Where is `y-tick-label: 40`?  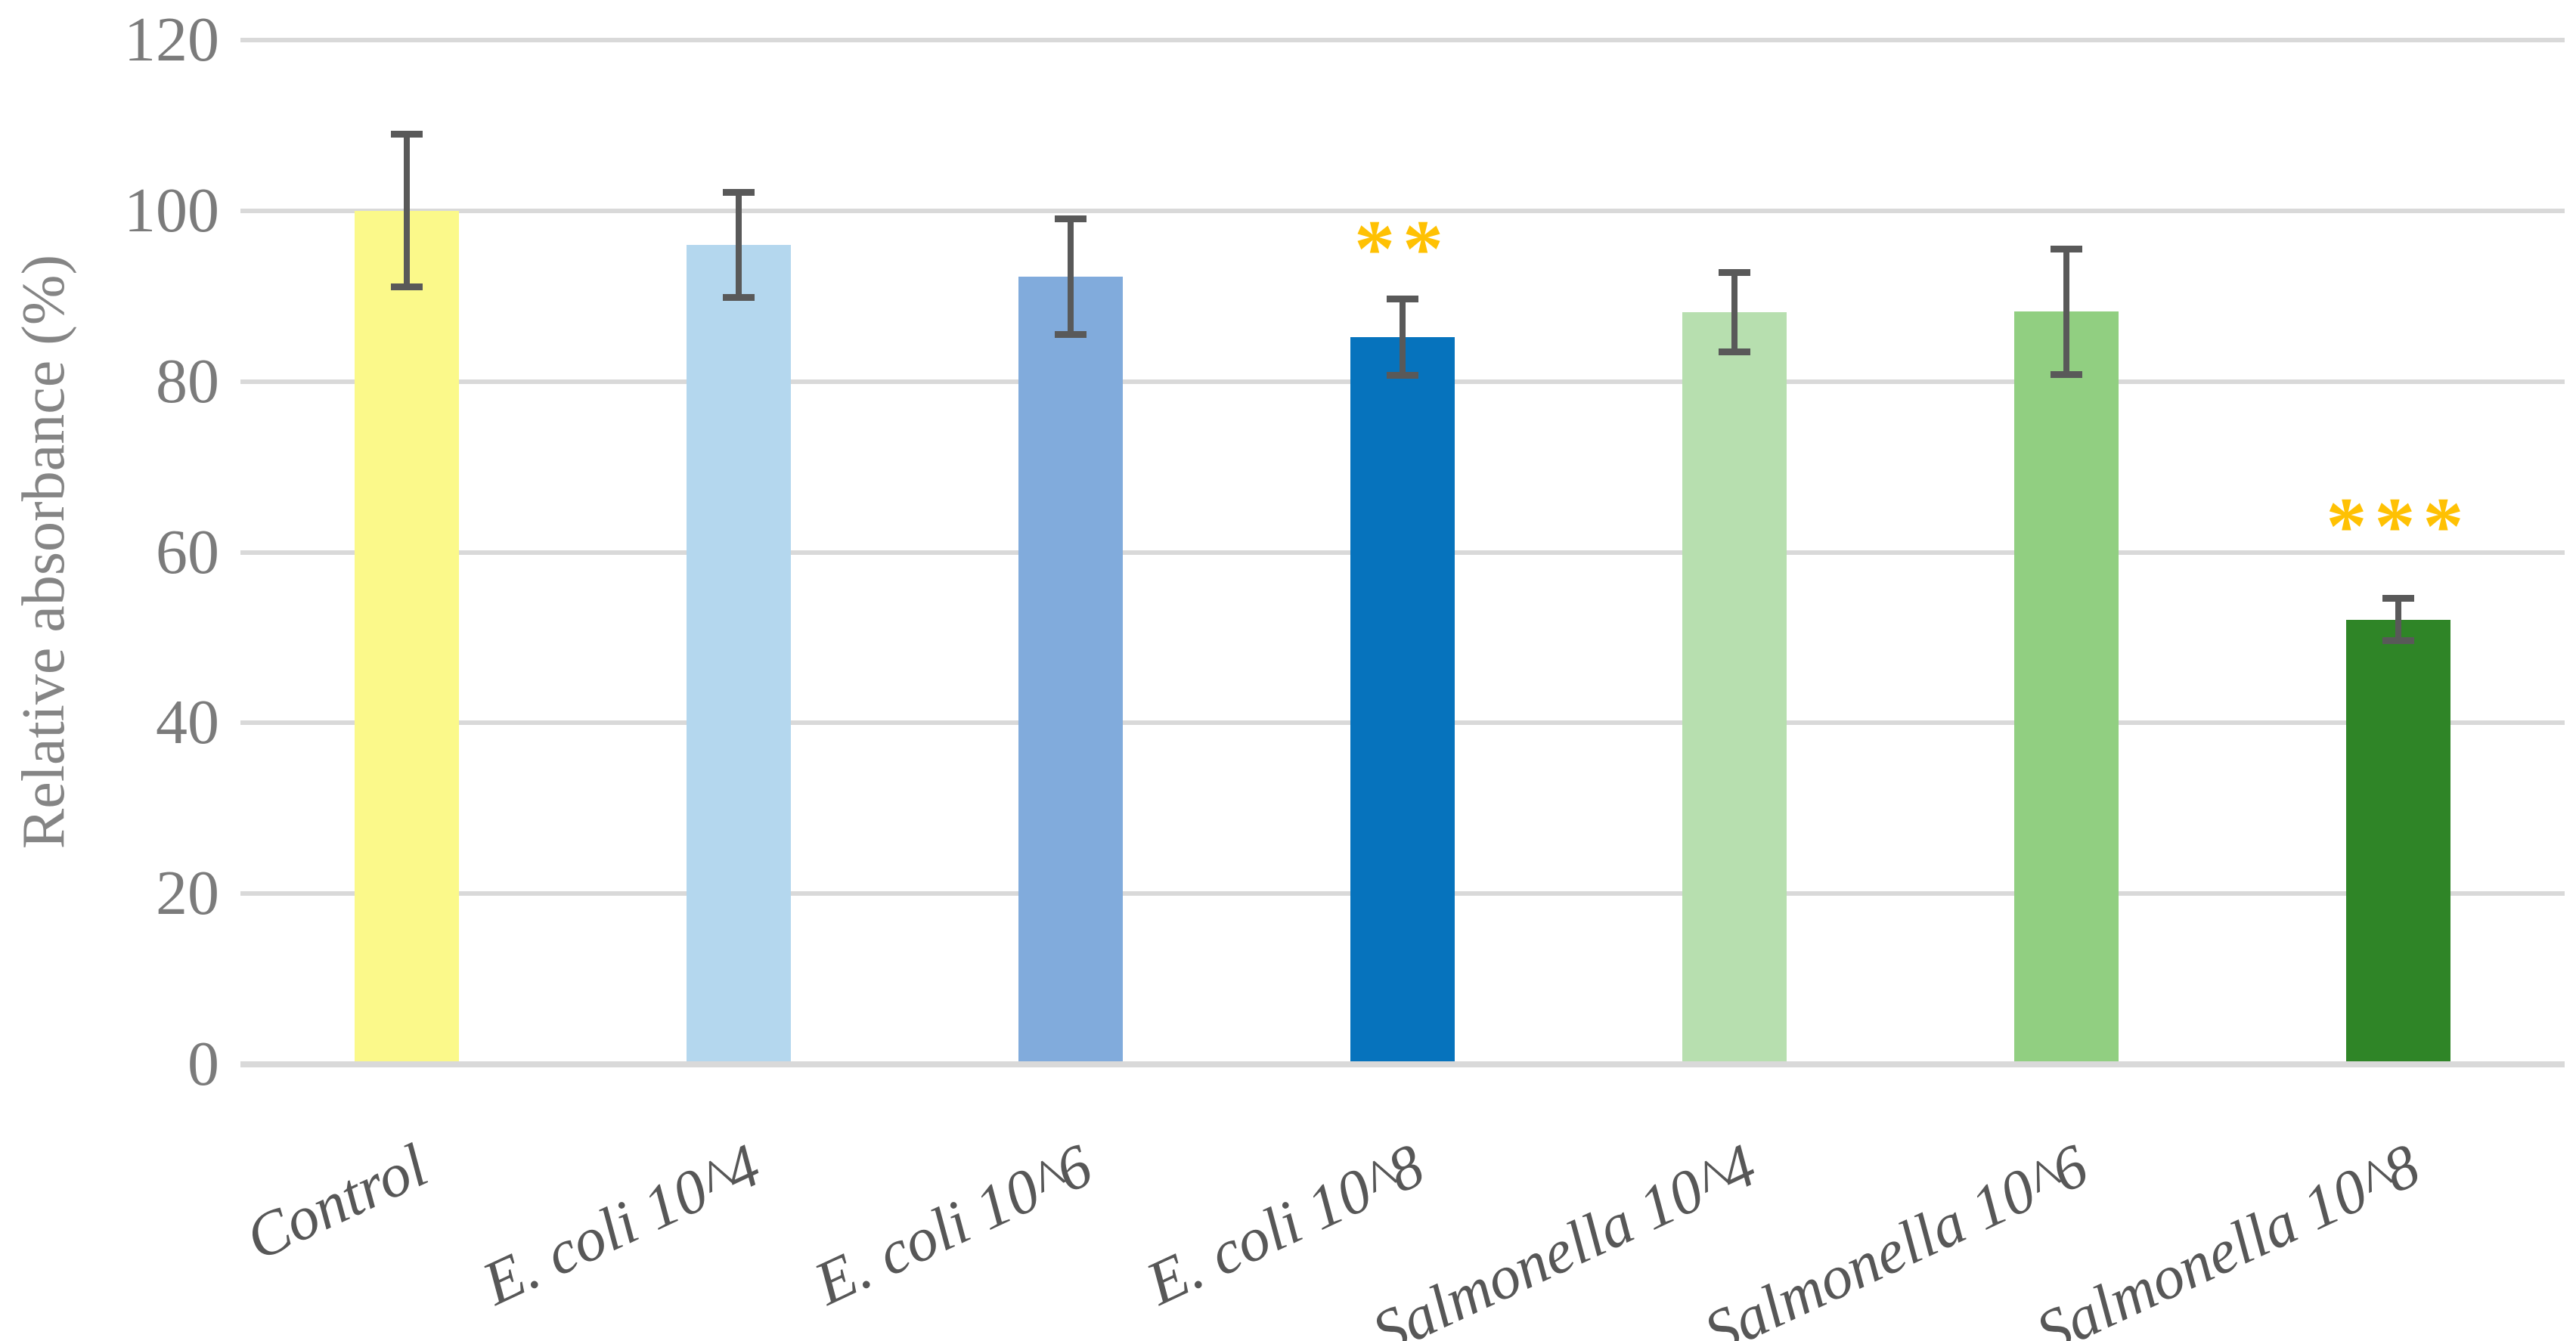 y-tick-label: 40 is located at coordinates (187, 723).